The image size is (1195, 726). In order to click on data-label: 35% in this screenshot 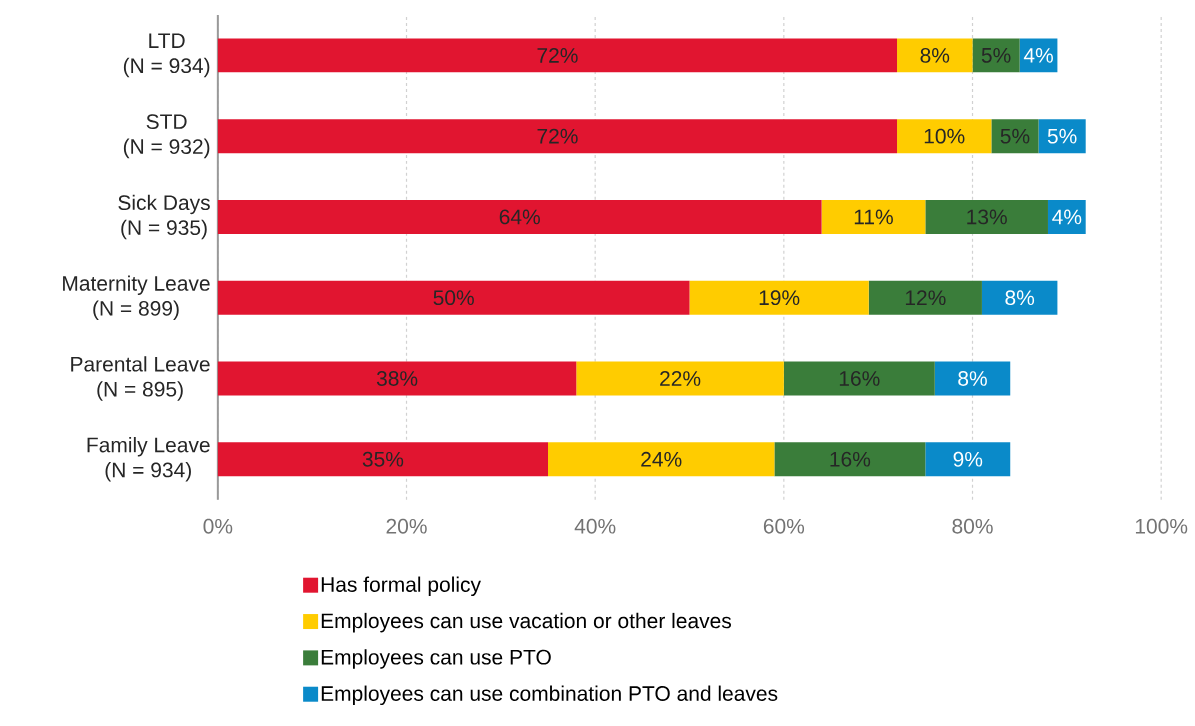, I will do `click(383, 459)`.